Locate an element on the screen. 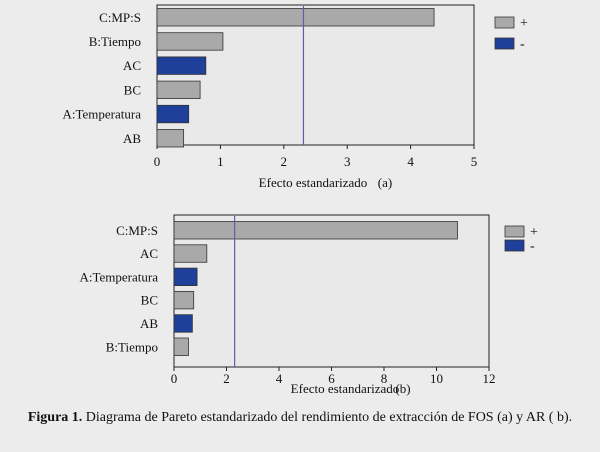  chart1-legend-label: + is located at coordinates (524, 23).